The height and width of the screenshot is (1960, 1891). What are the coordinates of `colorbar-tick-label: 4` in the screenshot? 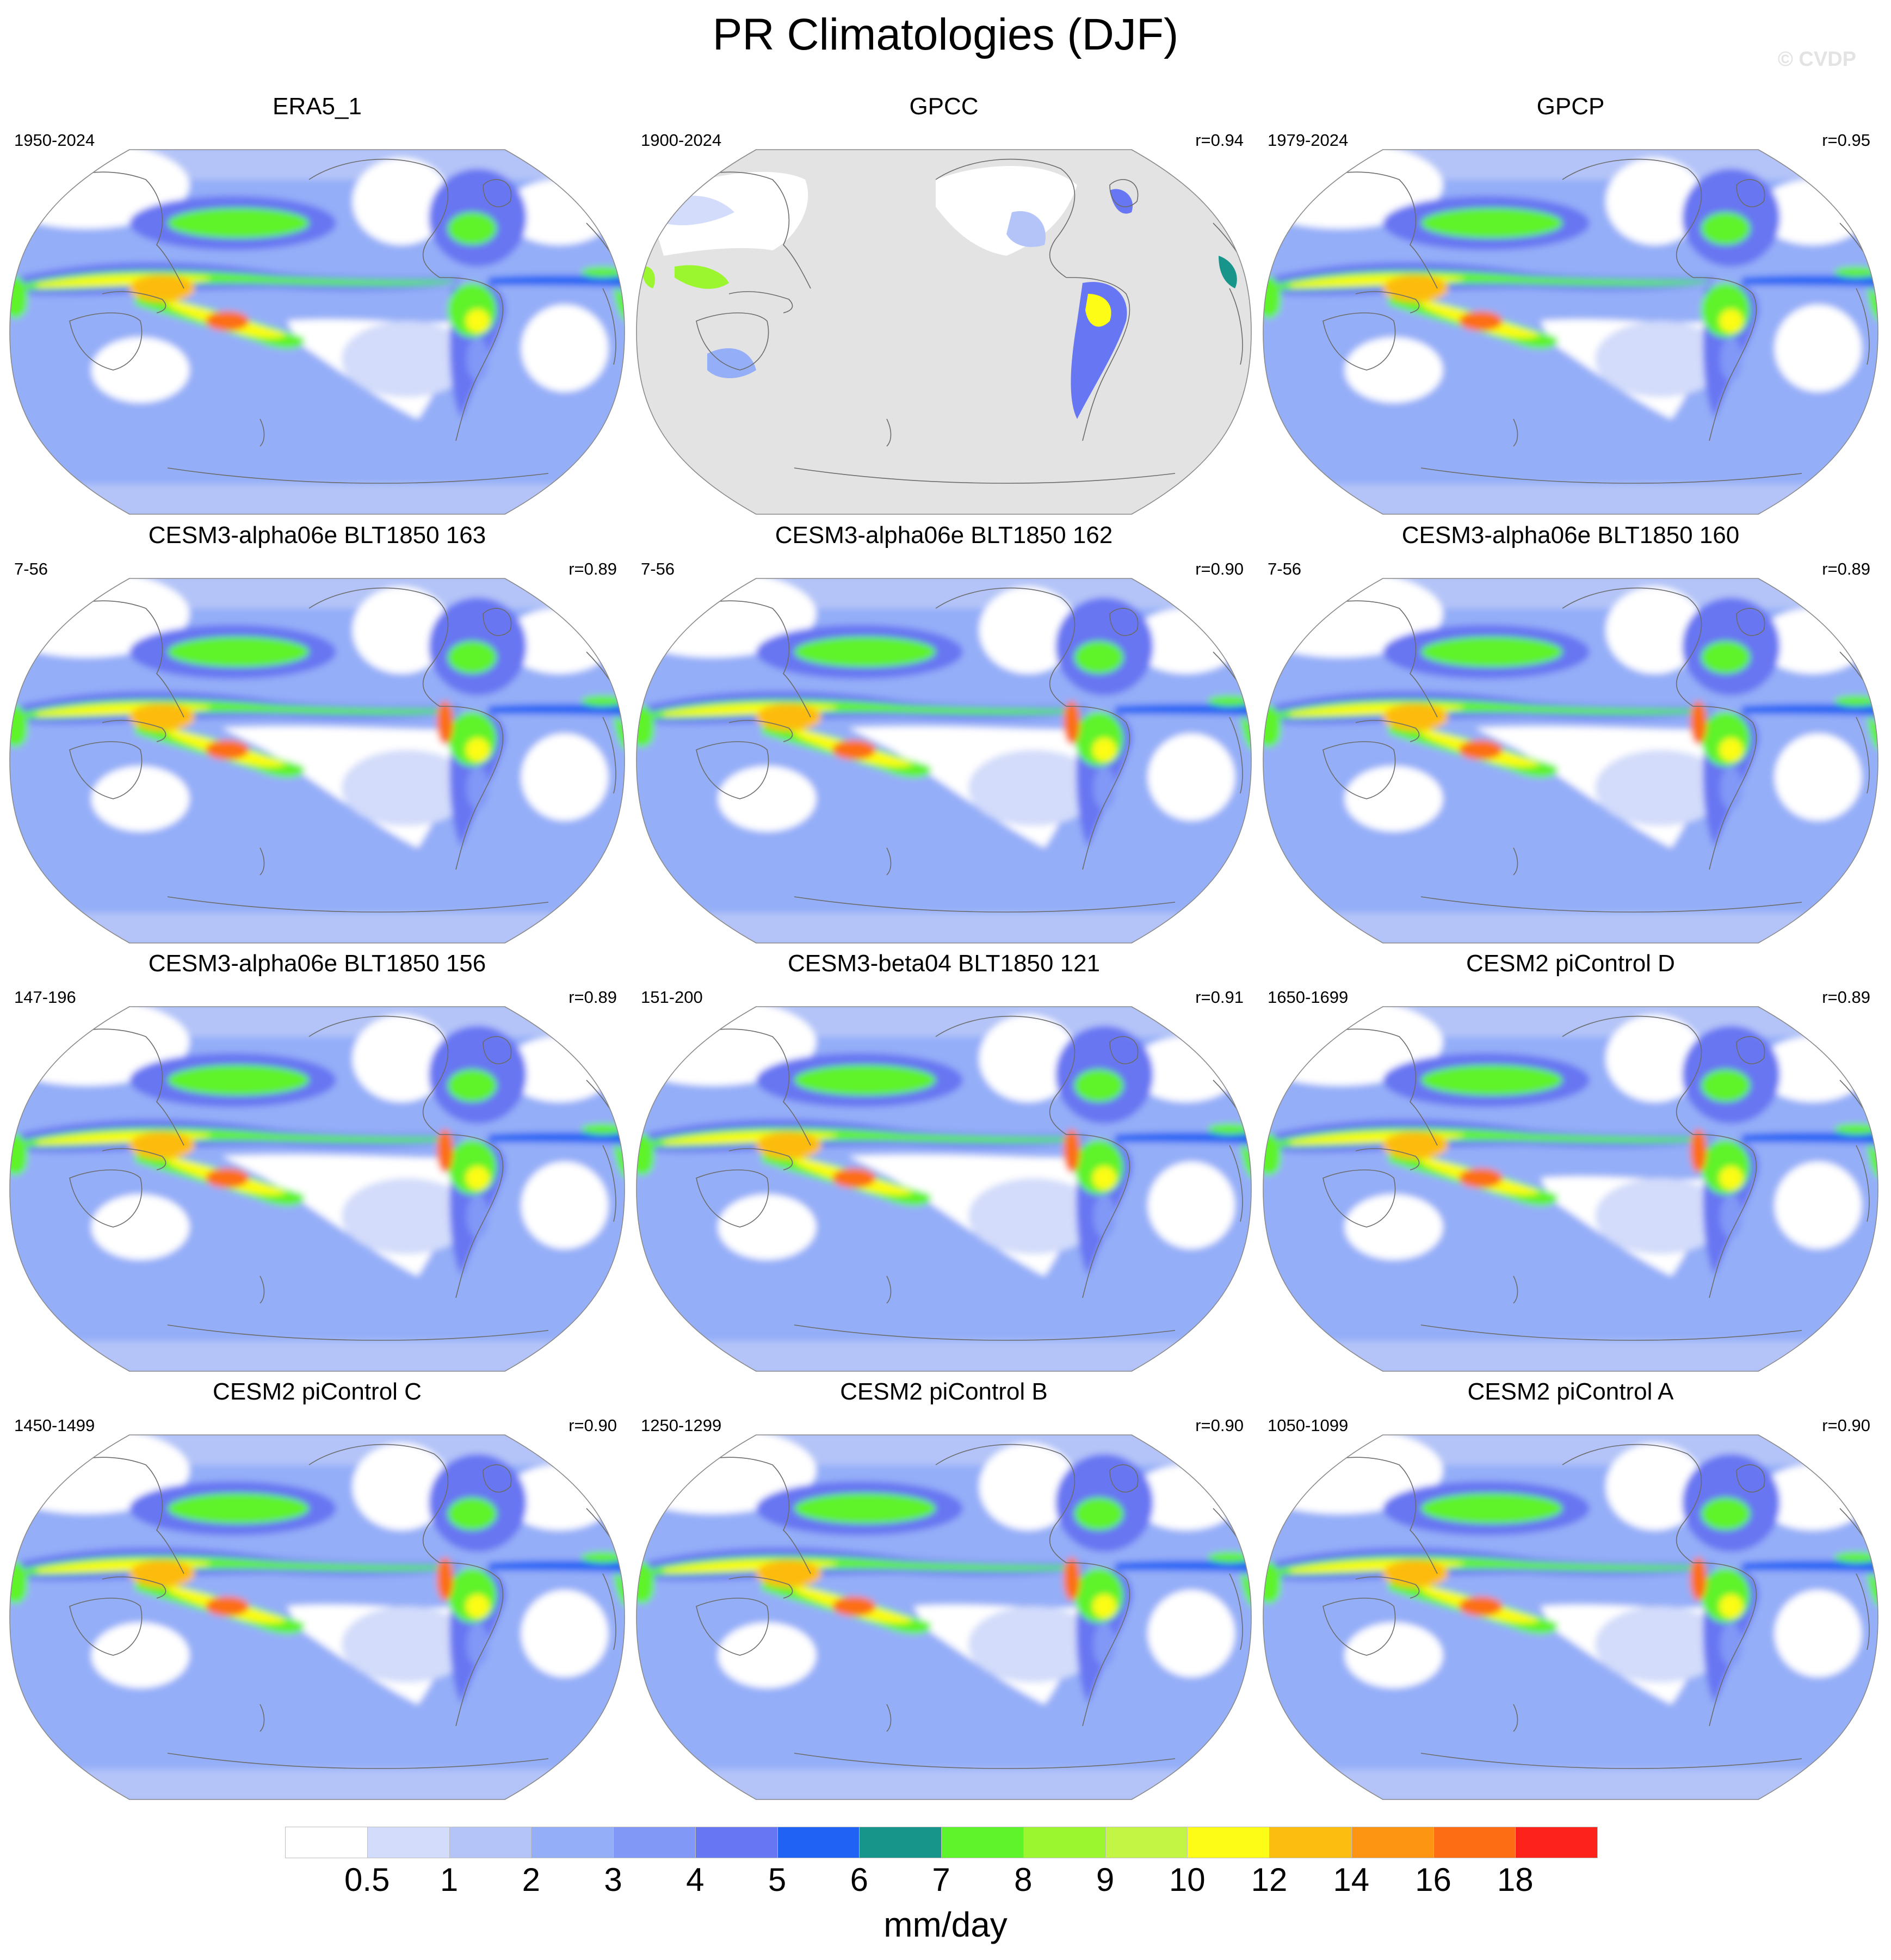 It's located at (695, 1880).